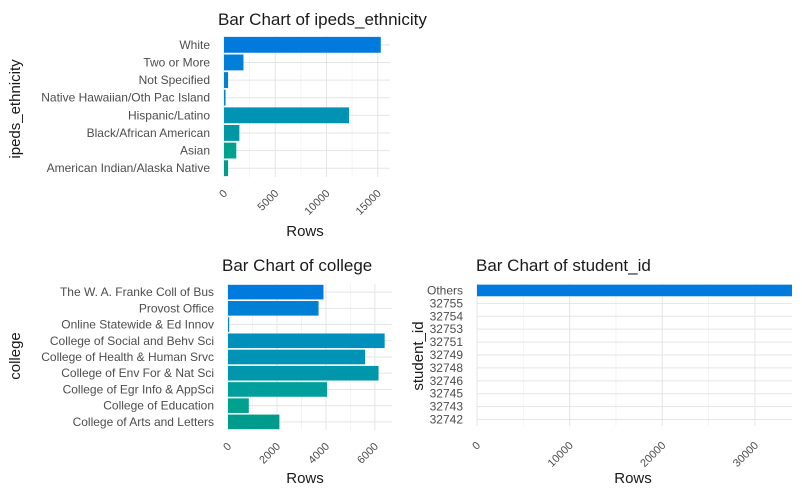  I want to click on y-tick-label-student: 32755, so click(447, 303).